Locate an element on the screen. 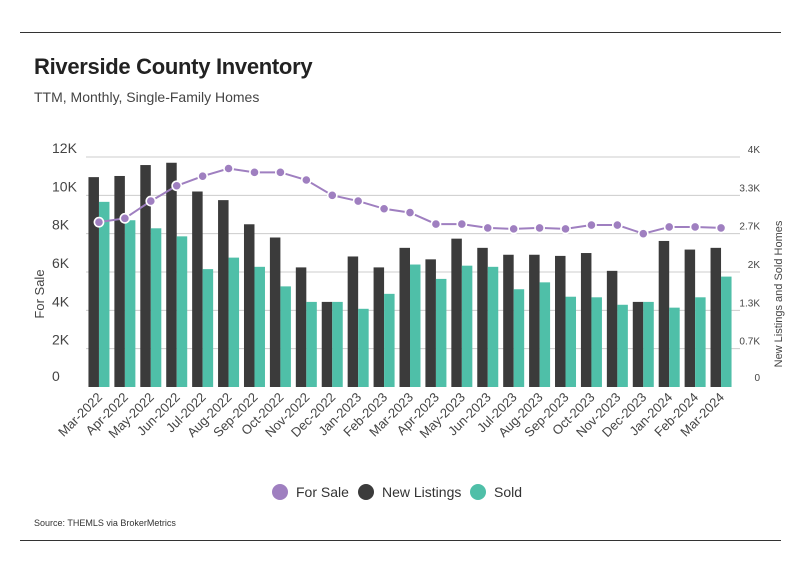  legend-label-sold: Sold is located at coordinates (508, 492).